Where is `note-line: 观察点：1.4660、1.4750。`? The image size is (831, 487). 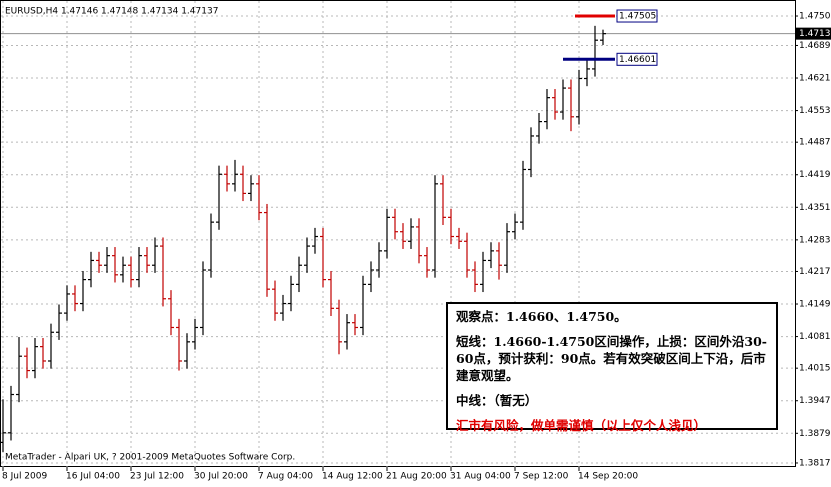 note-line: 观察点：1.4660、1.4750。 is located at coordinates (541, 316).